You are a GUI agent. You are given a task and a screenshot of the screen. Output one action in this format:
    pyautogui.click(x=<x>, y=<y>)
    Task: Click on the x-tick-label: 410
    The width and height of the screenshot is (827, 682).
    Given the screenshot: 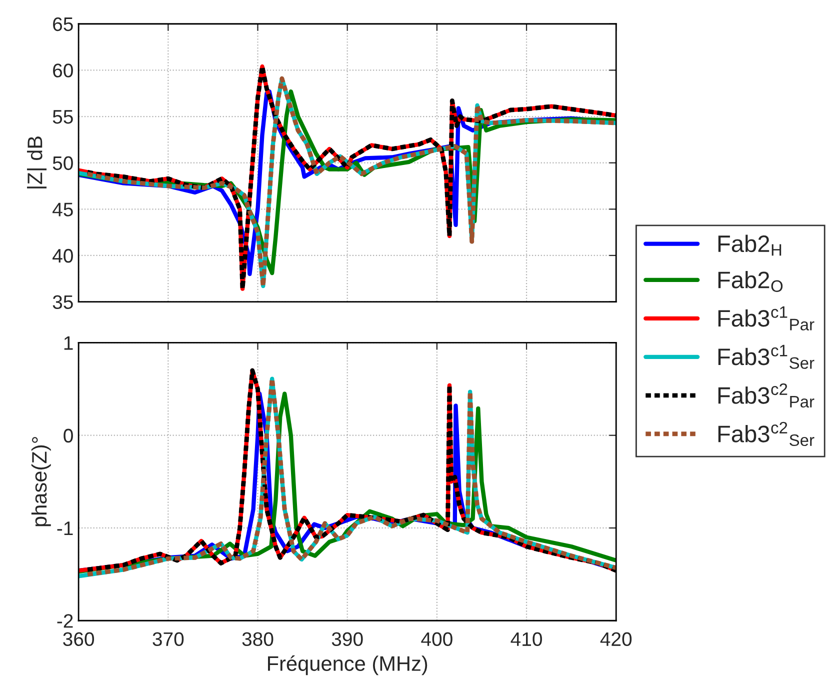 What is the action you would take?
    pyautogui.click(x=526, y=639)
    